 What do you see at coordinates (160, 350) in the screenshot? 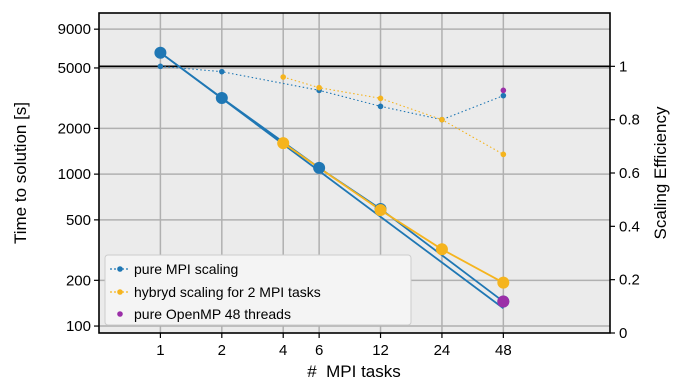
I see `x-tick-label-1: 1` at bounding box center [160, 350].